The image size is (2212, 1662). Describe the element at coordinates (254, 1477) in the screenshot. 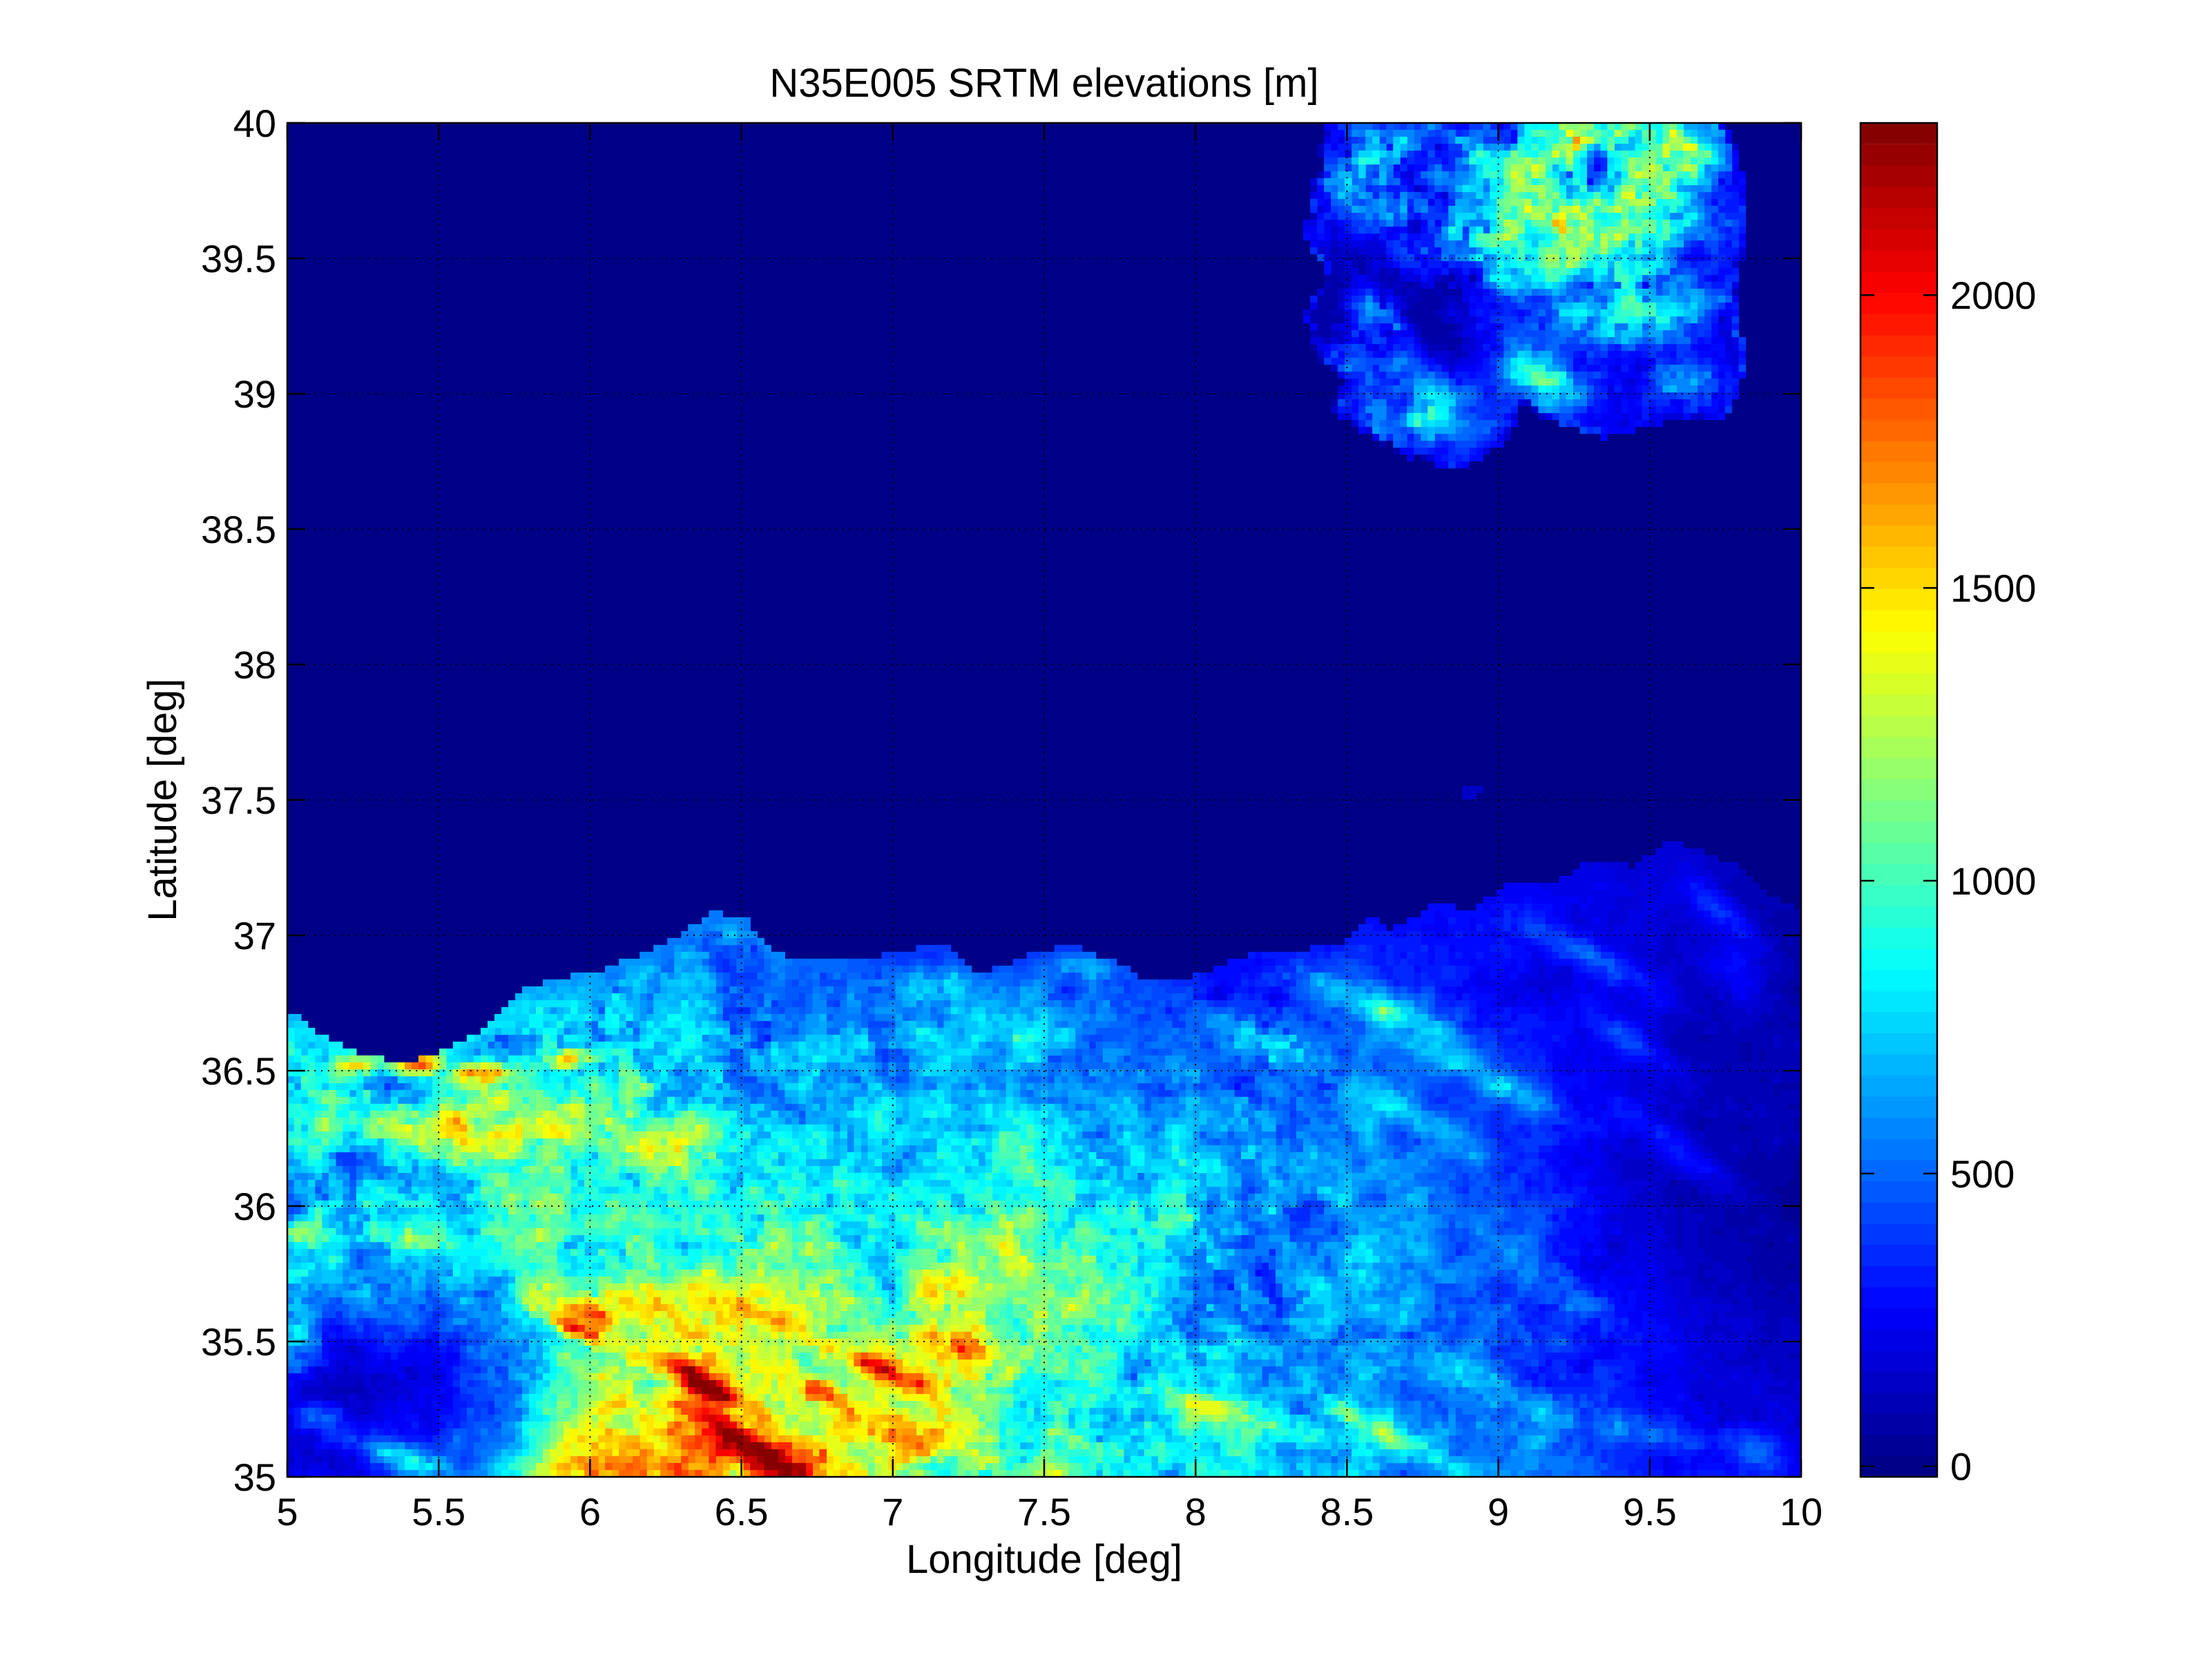

I see `svg-text: 35` at that location.